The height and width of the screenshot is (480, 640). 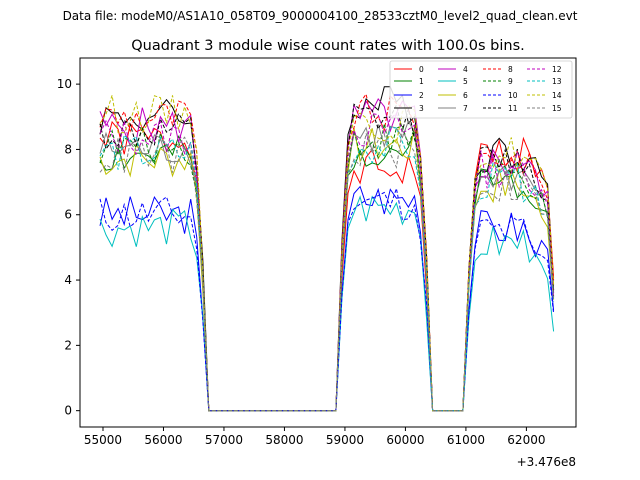 I want to click on x-tick-label: 59000, so click(x=345, y=440).